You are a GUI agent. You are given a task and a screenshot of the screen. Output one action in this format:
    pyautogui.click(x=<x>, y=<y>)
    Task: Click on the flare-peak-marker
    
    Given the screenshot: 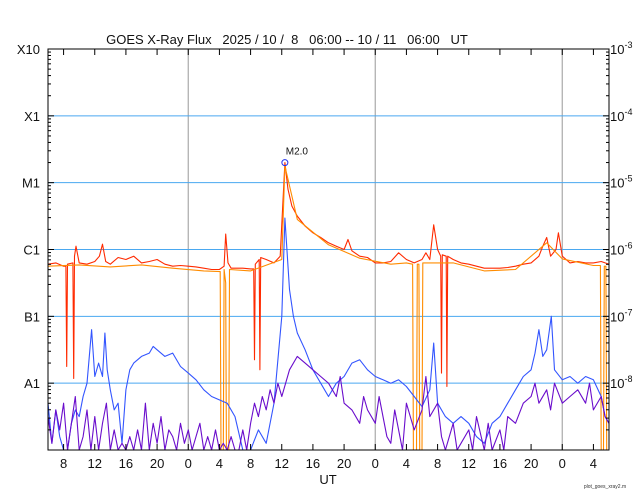 What is the action you would take?
    pyautogui.click(x=285, y=163)
    